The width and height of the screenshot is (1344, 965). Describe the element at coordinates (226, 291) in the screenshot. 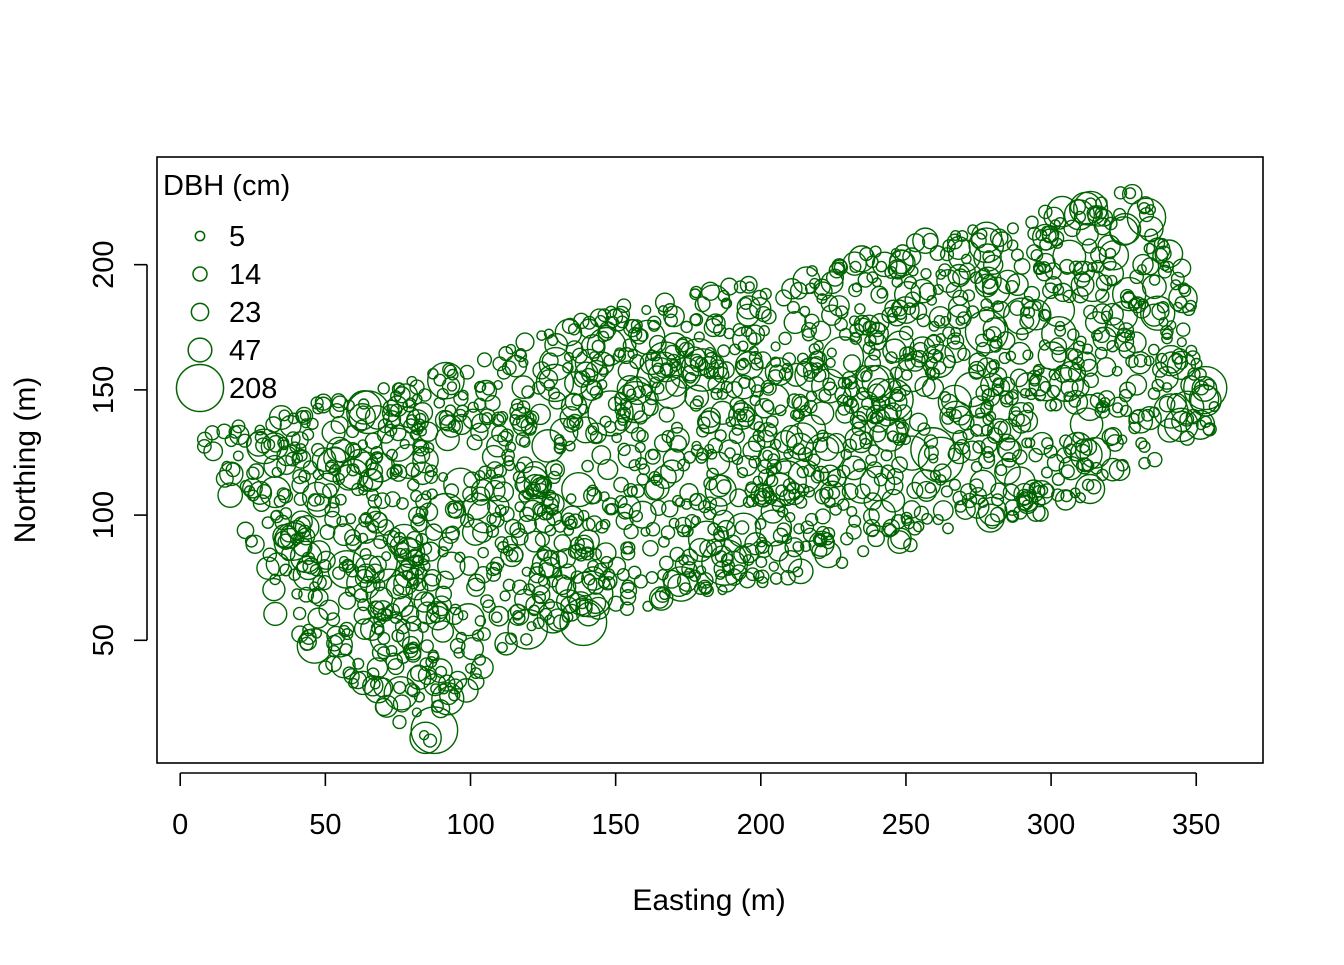

I see `legend: DBH (cm) 5 14 23 47 208` at that location.